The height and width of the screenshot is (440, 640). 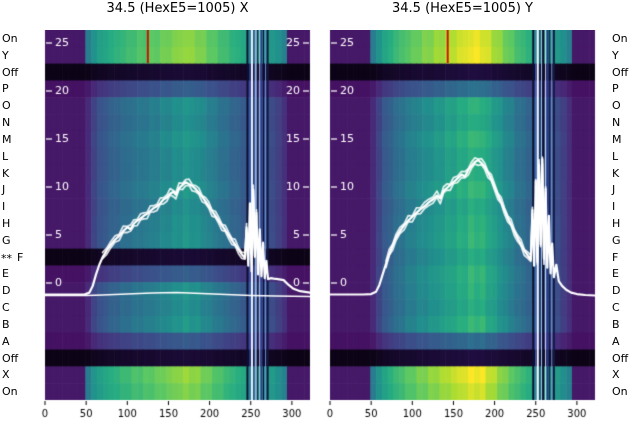 I want to click on left-row-labels: On Y Off P O N M L K J I H G F E D C B A Off X On, so click(x=18, y=215).